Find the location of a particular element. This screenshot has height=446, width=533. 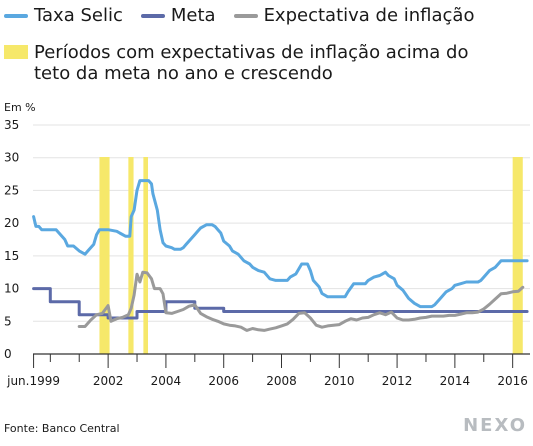

y-tick-label: 10 is located at coordinates (11, 289).